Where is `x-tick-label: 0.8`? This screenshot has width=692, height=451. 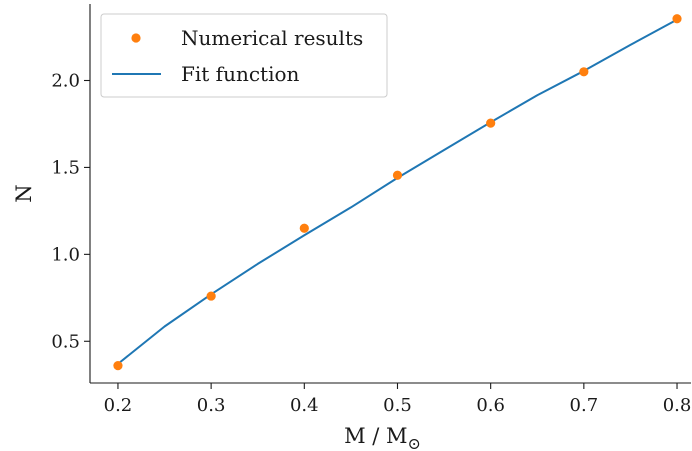 x-tick-label: 0.8 is located at coordinates (677, 405).